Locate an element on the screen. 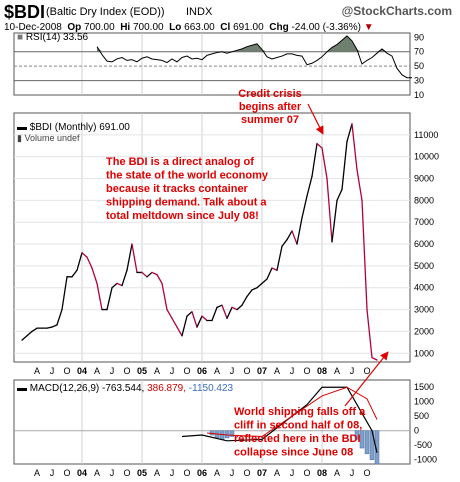 Image resolution: width=460 pixels, height=482 pixels. rsi-legend-text: RSI(14) 33.56 is located at coordinates (57, 37).